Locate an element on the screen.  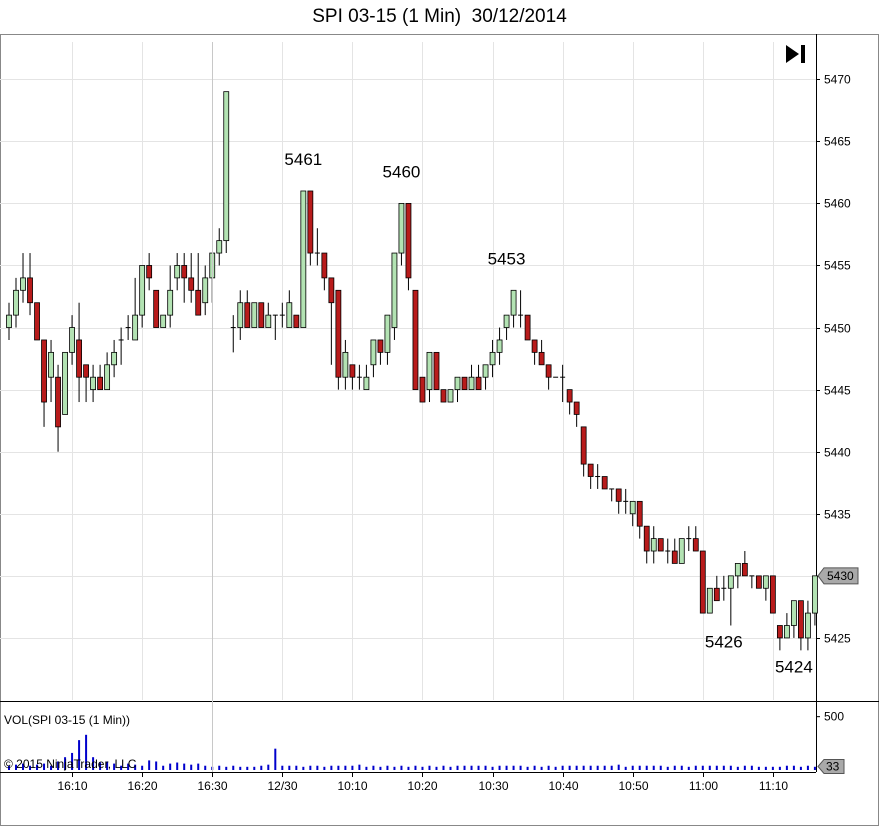
scroll-to-end-button is located at coordinates (795, 54).